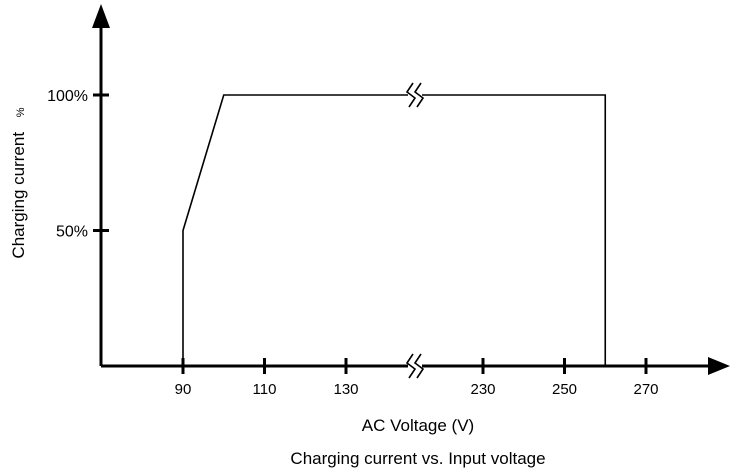 The image size is (732, 475). What do you see at coordinates (415, 230) in the screenshot?
I see `axis-breaks` at bounding box center [415, 230].